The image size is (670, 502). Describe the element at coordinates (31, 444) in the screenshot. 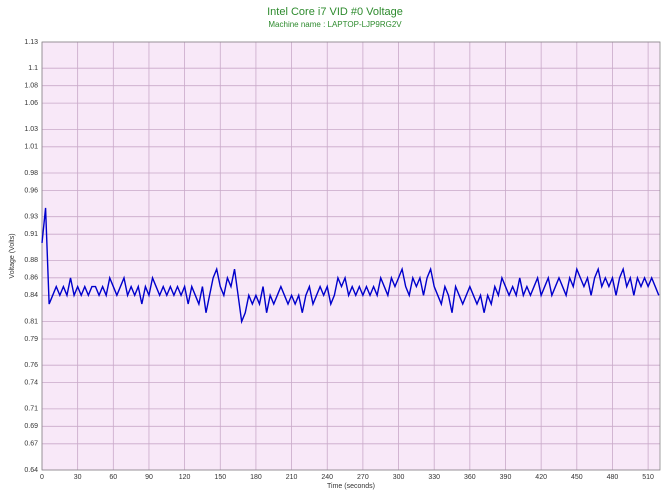

I see `y-tick-label: 0.67` at that location.